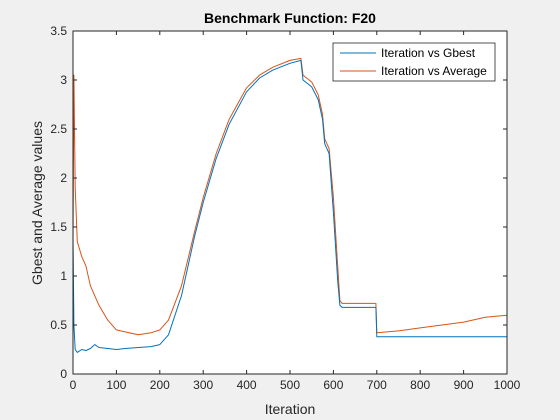  I want to click on x-tick-label: 700, so click(377, 385).